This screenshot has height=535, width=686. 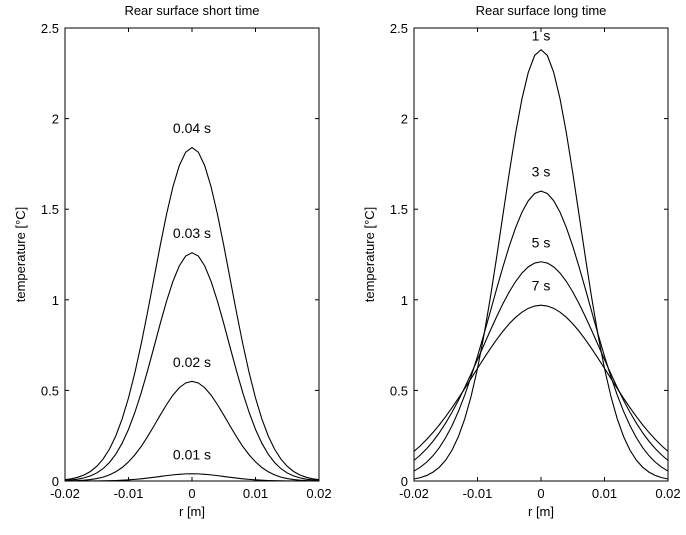 I want to click on series-annotation-4: 0.04 s, so click(x=192, y=128).